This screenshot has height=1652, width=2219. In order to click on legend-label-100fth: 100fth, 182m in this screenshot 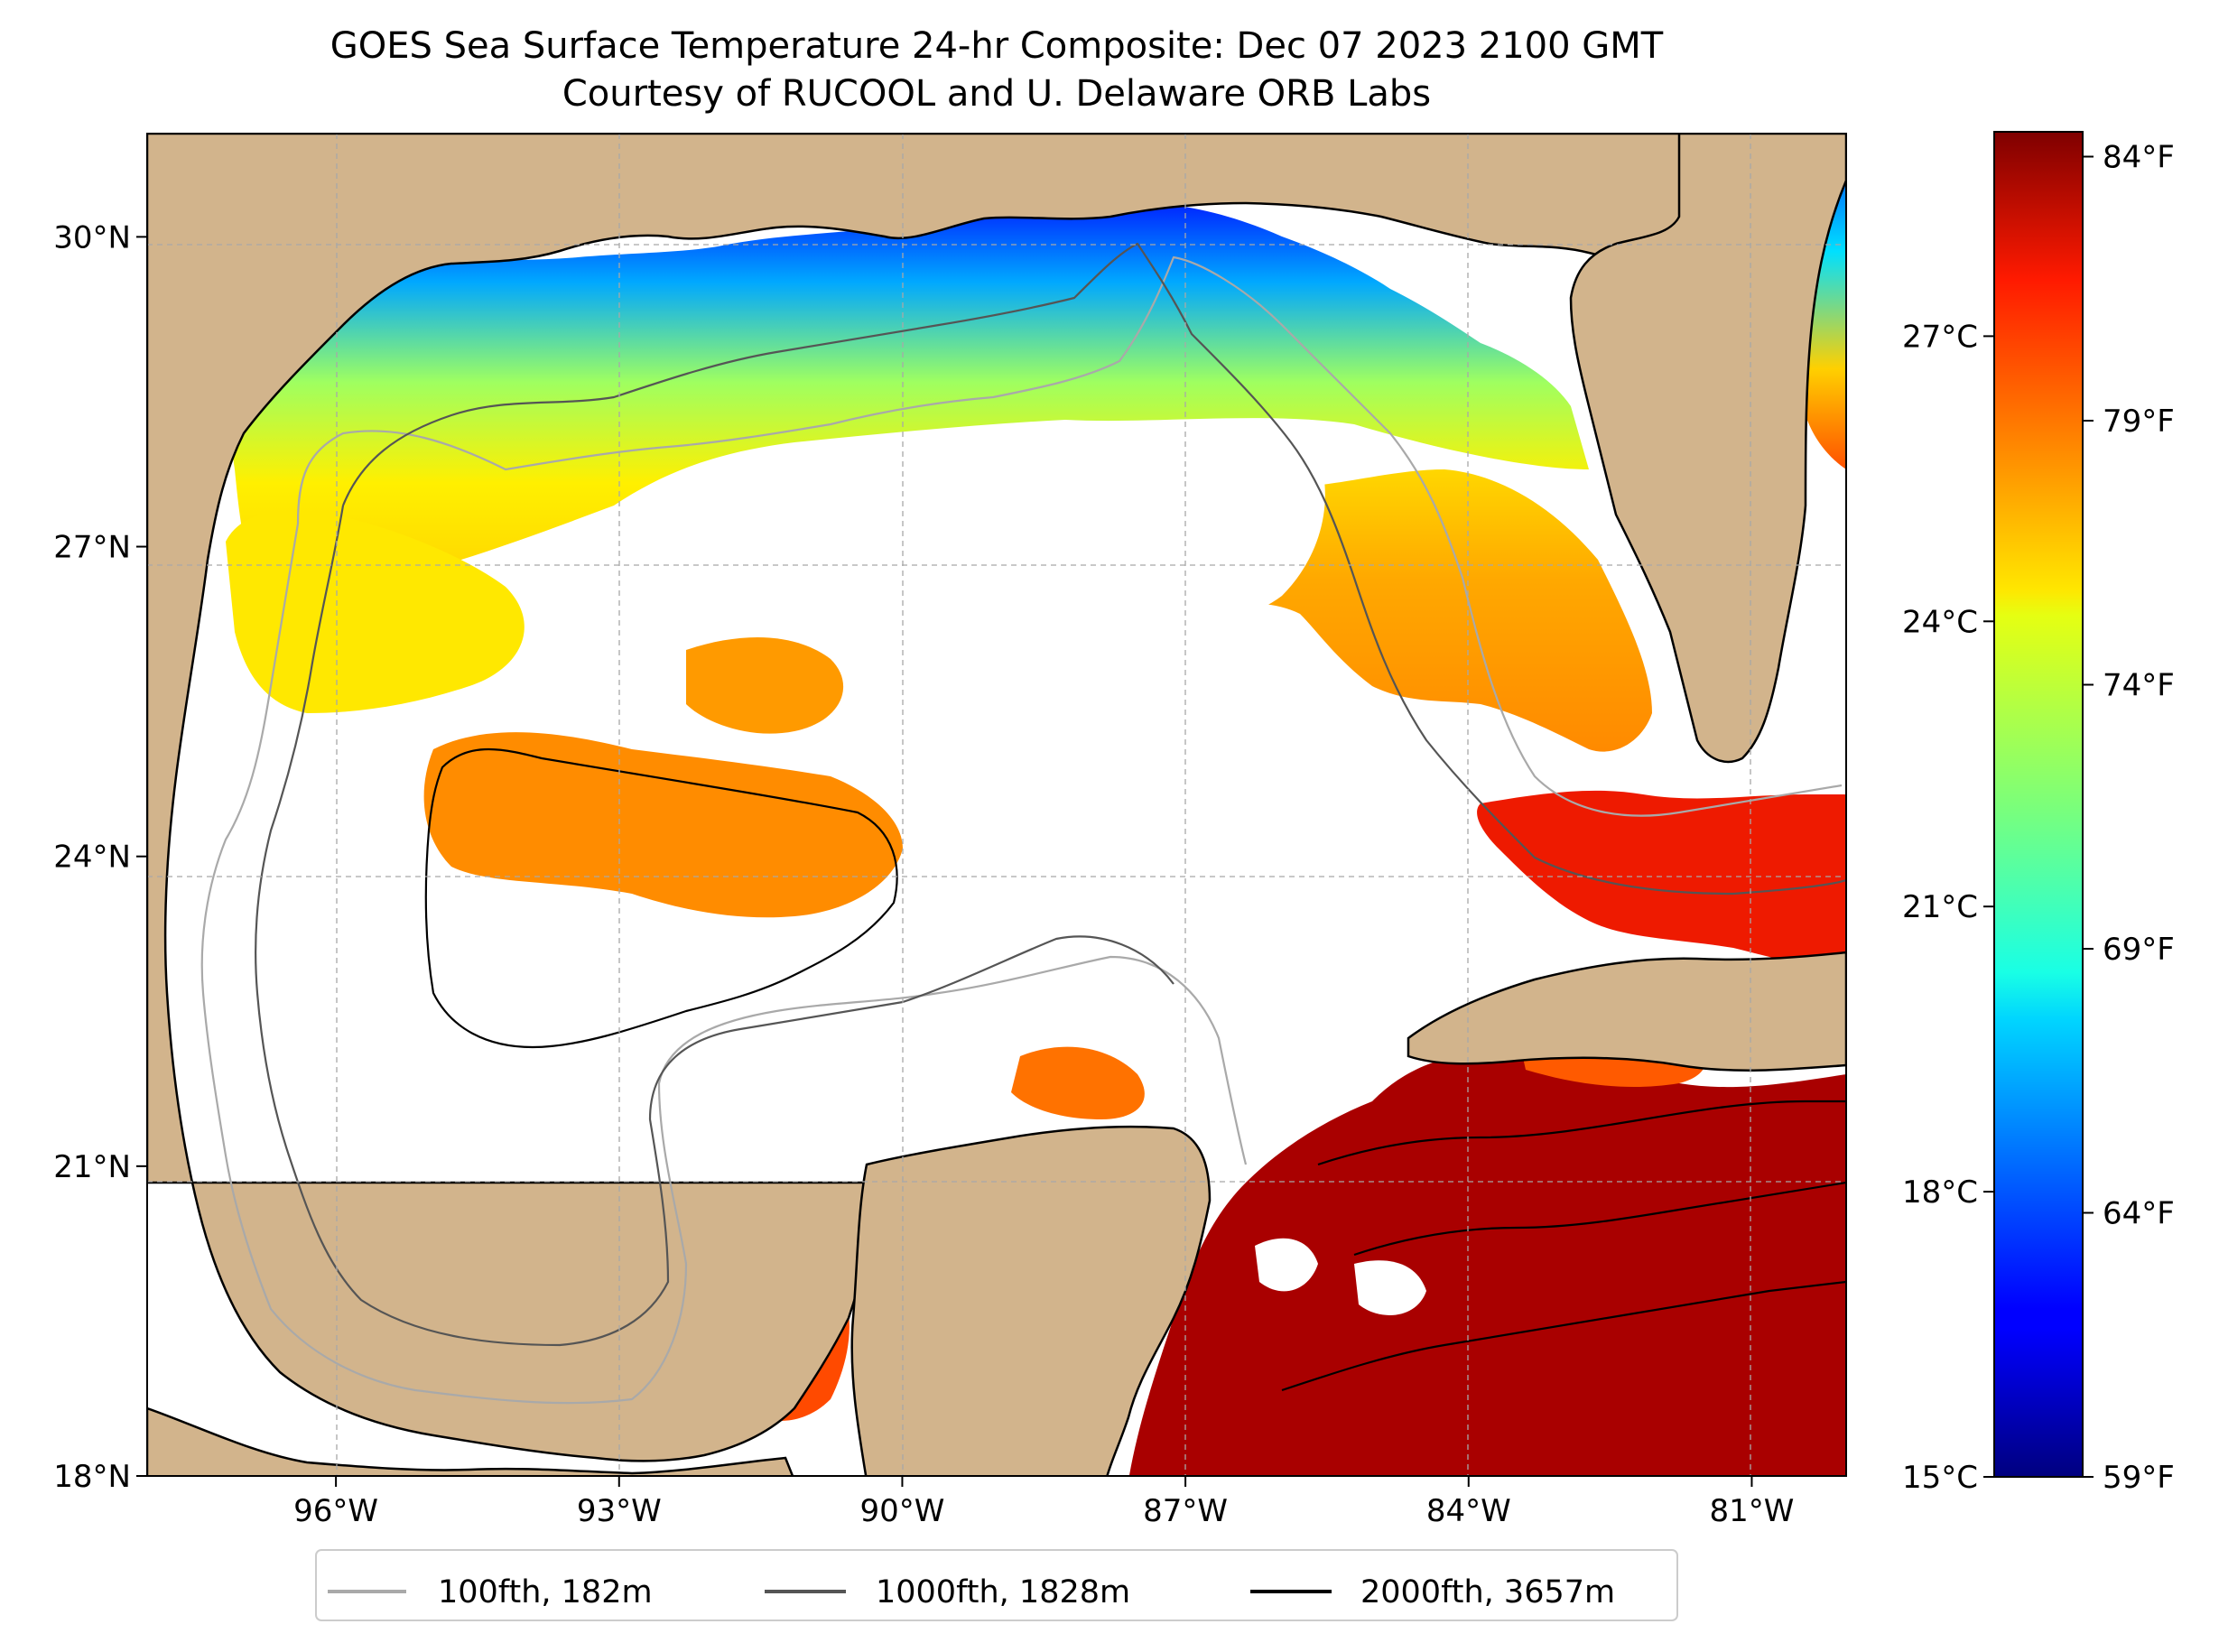, I will do `click(545, 1592)`.